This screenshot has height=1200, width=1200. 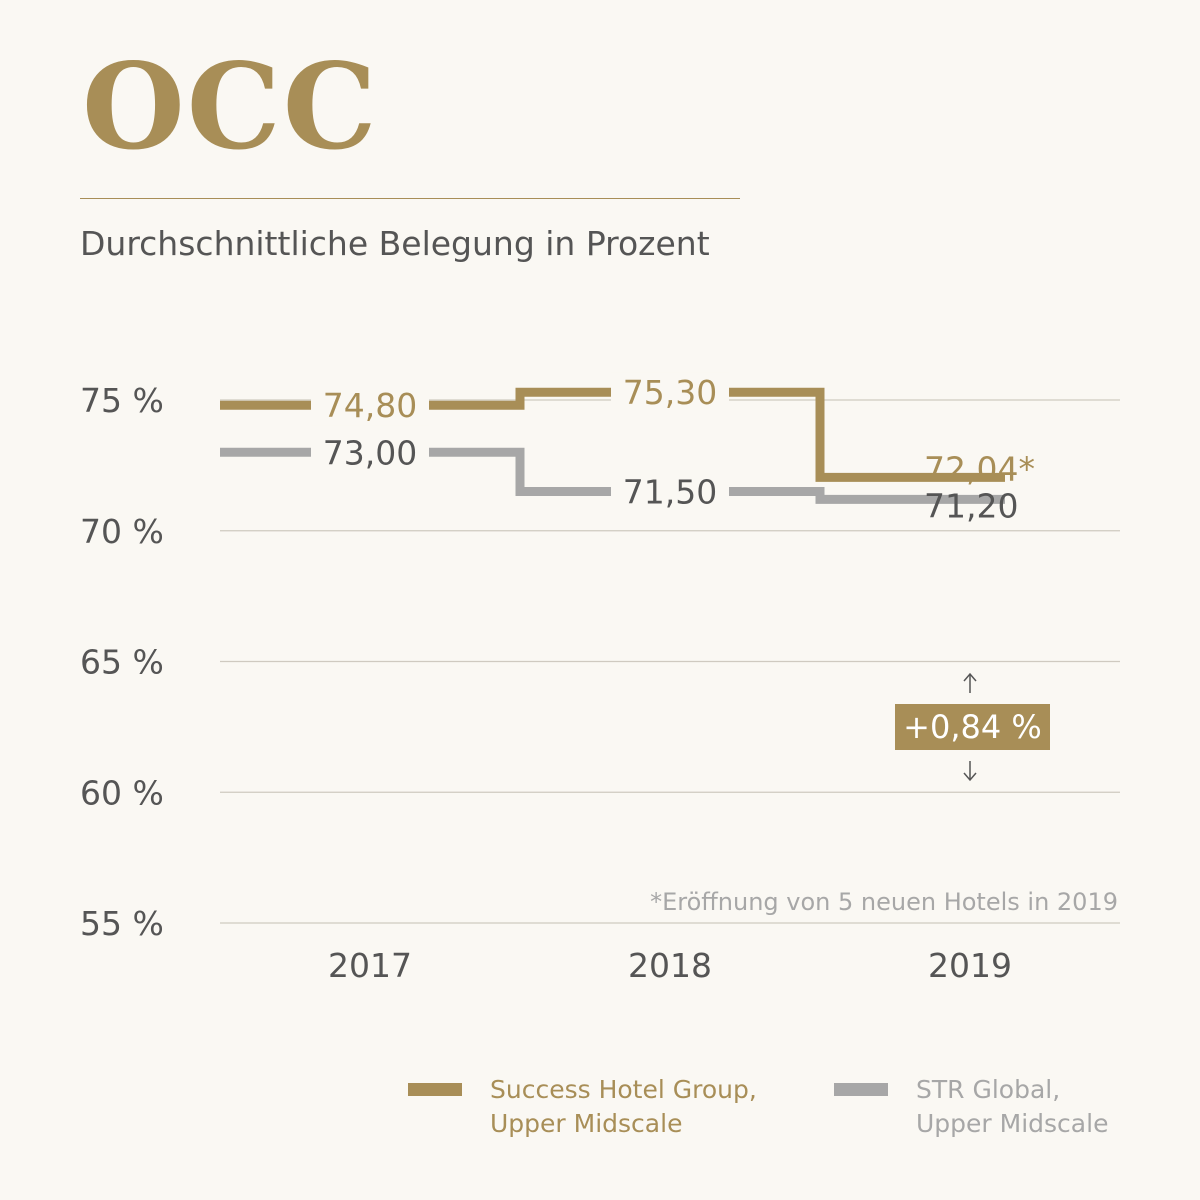 I want to click on title-divider, so click(x=410, y=198).